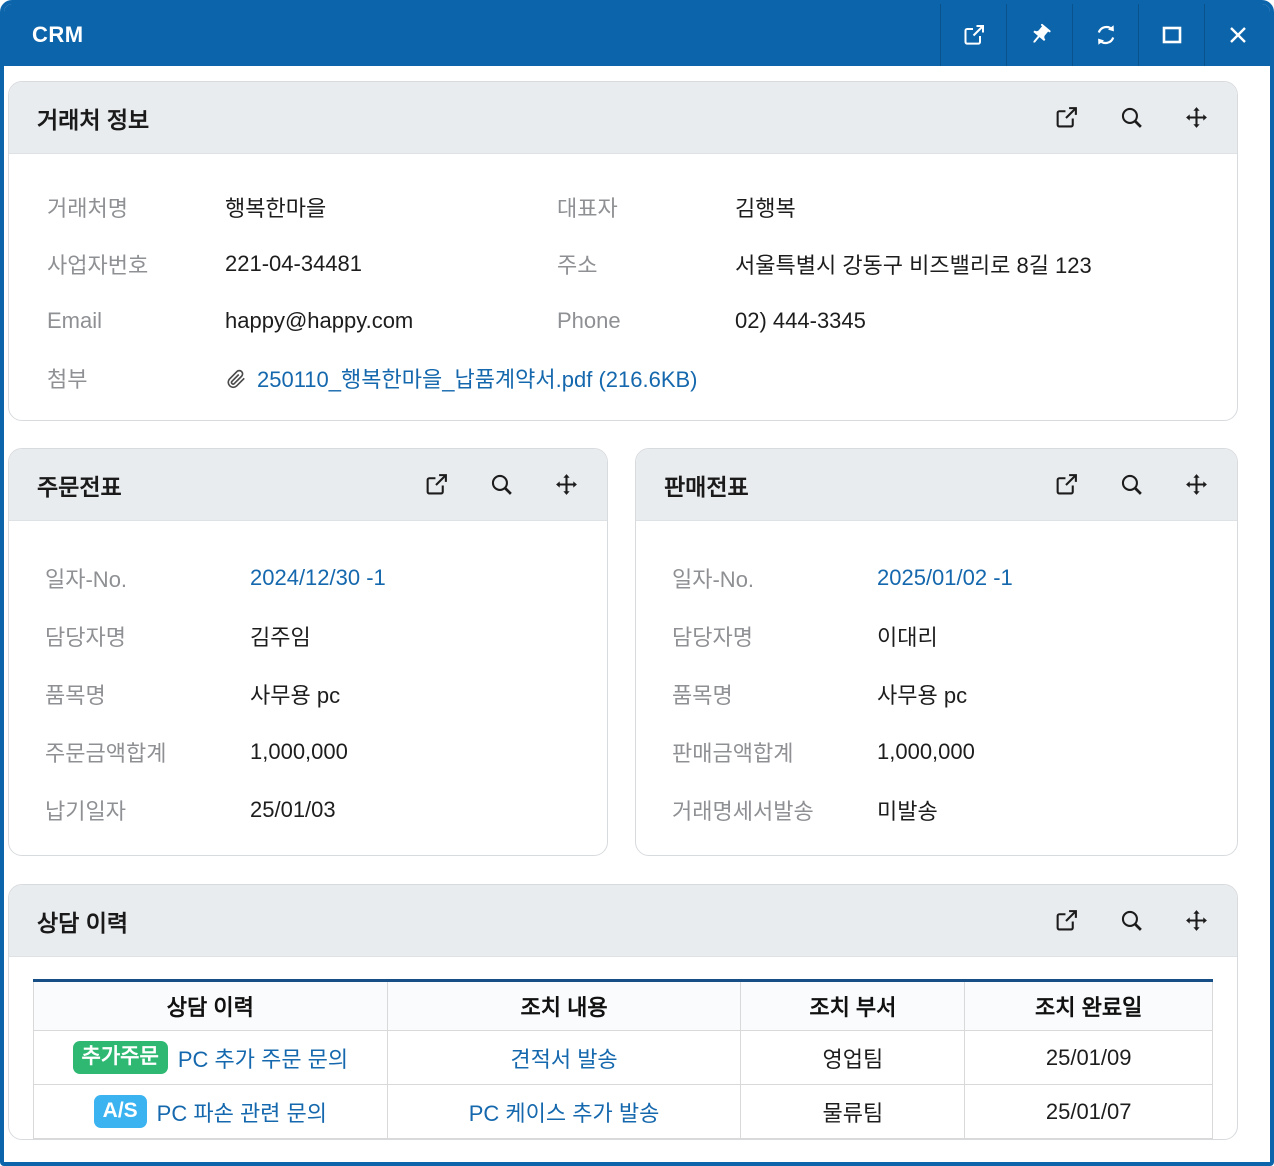 The width and height of the screenshot is (1274, 1166). I want to click on delivery-date-label: 납기일자, so click(85, 811).